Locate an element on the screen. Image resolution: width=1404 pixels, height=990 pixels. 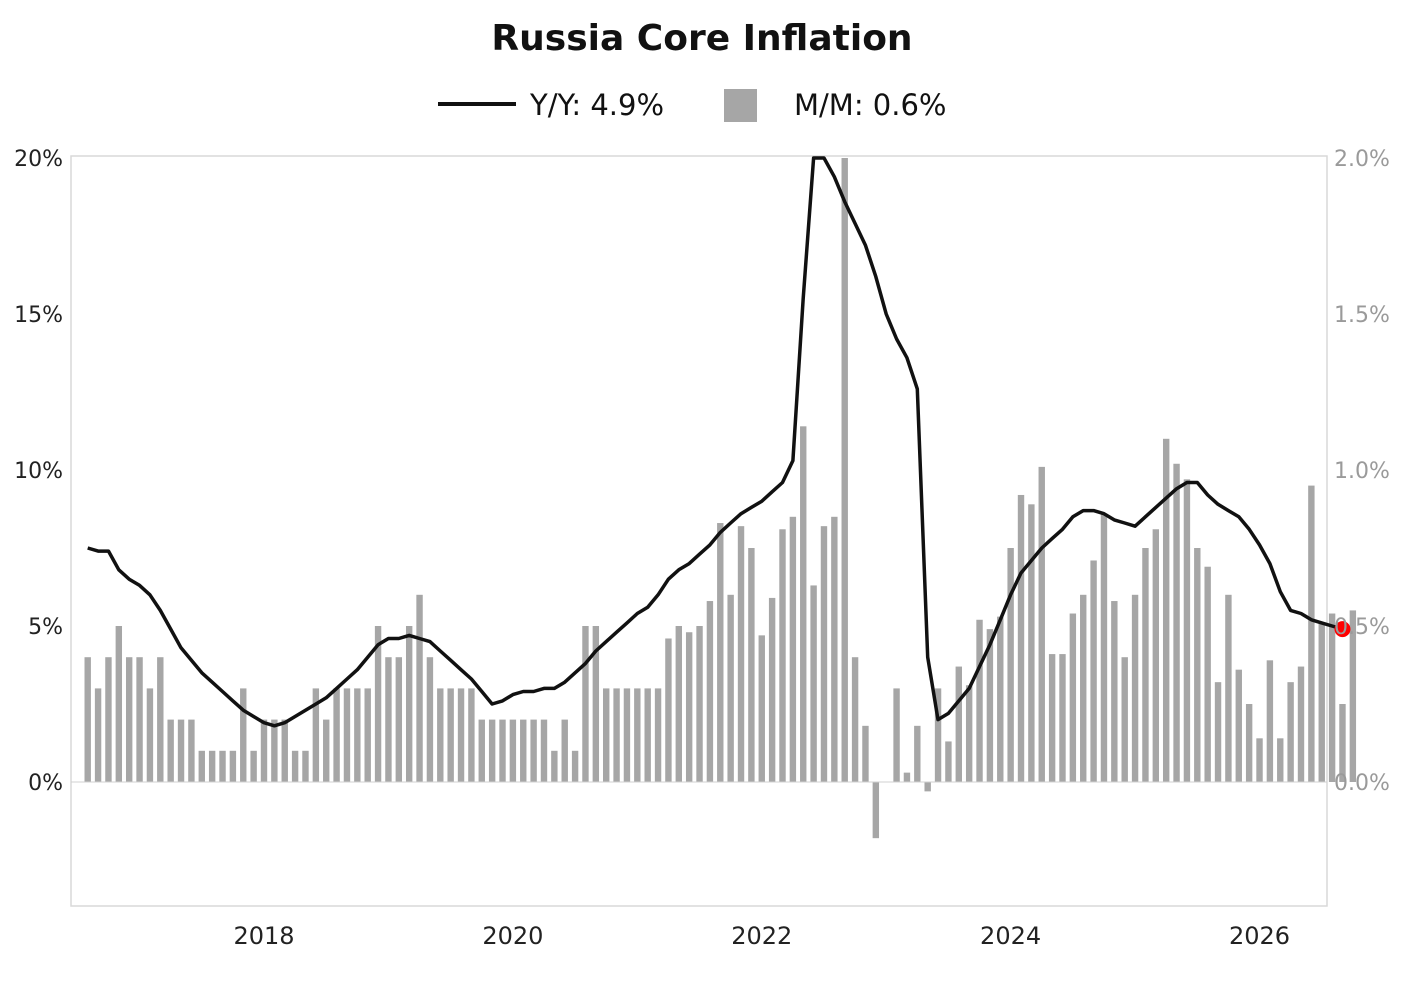
x-tick-label: 2022 is located at coordinates (761, 936).